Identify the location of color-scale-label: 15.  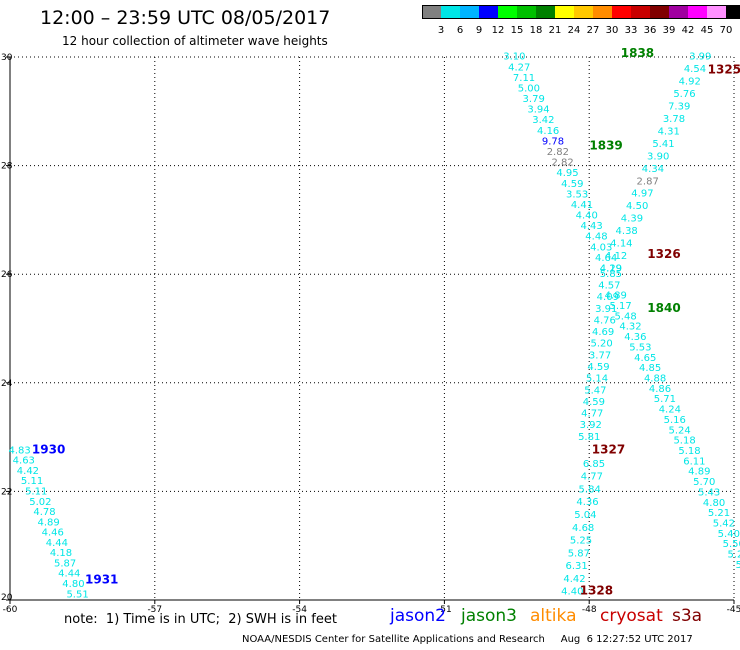
(517, 30).